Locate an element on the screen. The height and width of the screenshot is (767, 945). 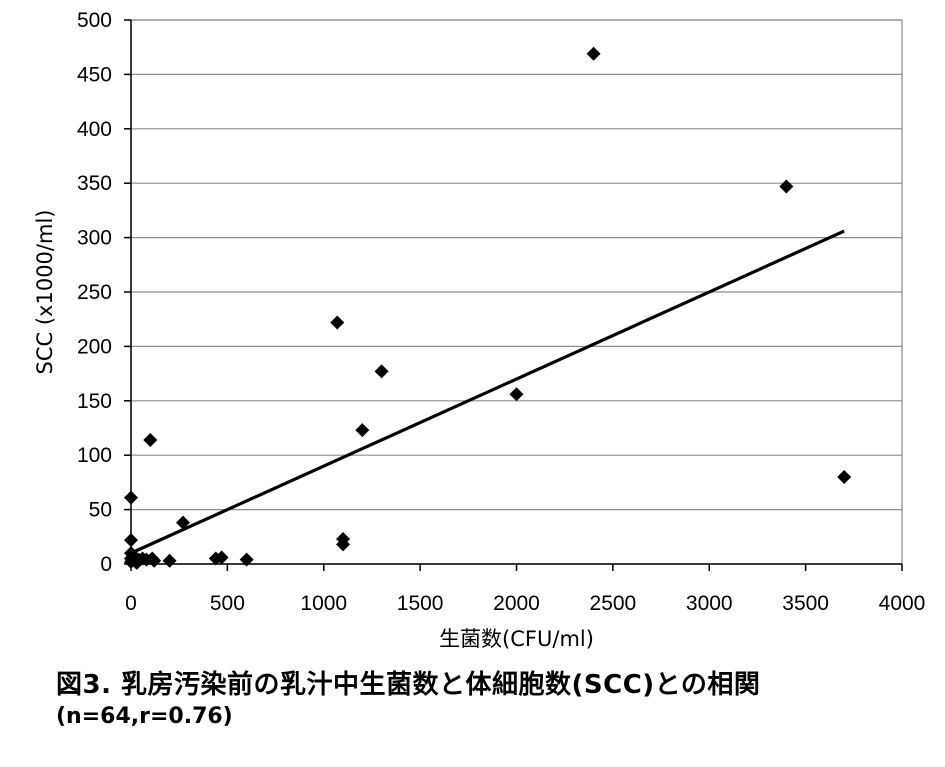
y-tick-label: 500 is located at coordinates (94, 20).